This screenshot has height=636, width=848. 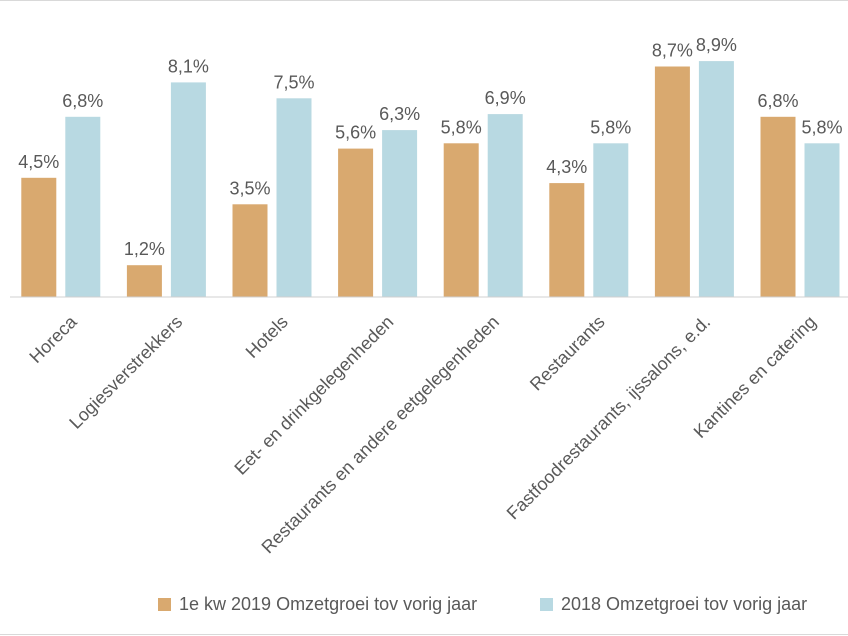 I want to click on legend-label-series-2: 2018 Omzetgroei tov vorig jaar, so click(x=684, y=604).